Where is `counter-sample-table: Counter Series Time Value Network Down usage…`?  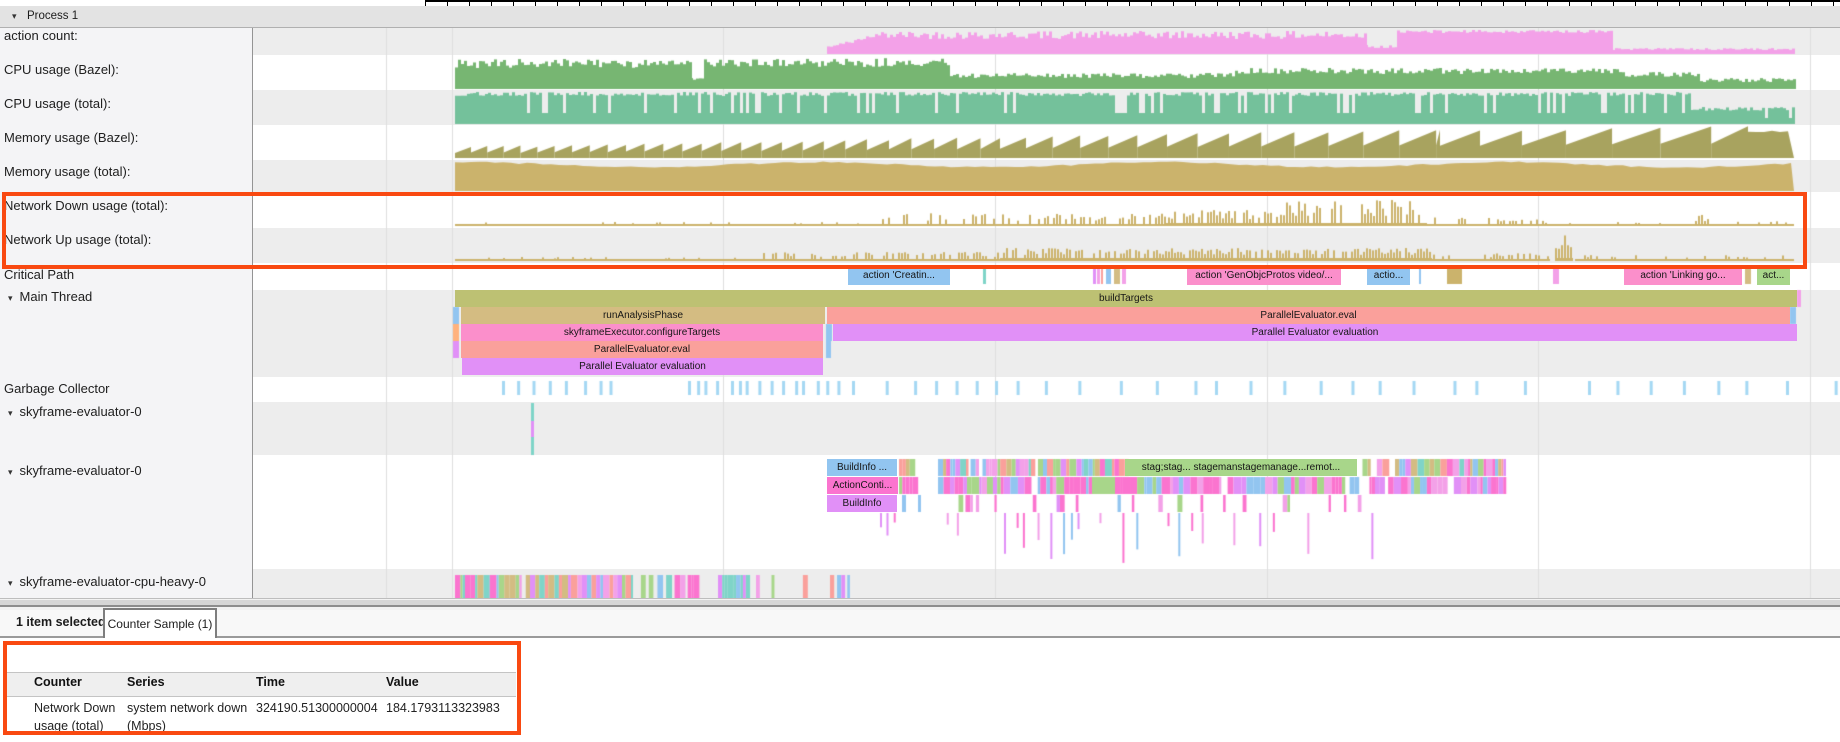
counter-sample-table: Counter Series Time Value Network Down usage… is located at coordinates (920, 689).